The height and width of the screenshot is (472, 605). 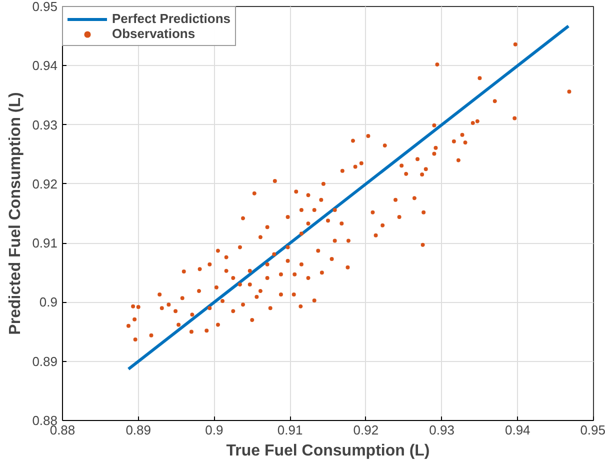 What do you see at coordinates (328, 451) in the screenshot?
I see `x-axis-title: True Fuel Consumption (L)` at bounding box center [328, 451].